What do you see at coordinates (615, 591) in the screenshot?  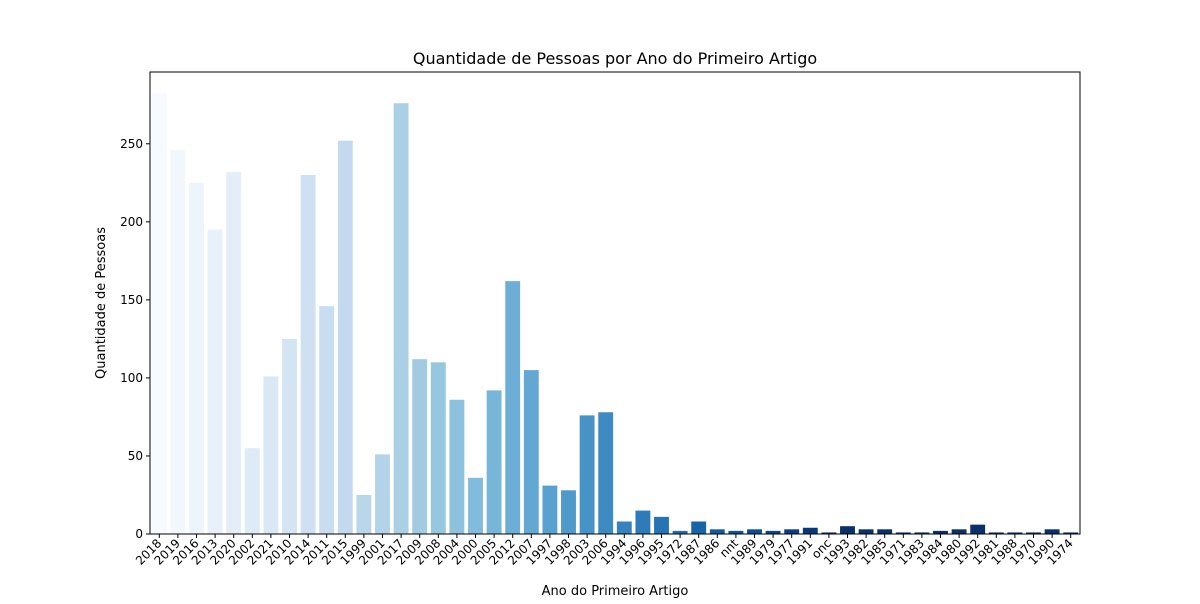 I see `x-axis-label: Ano do Primeiro Artigo` at bounding box center [615, 591].